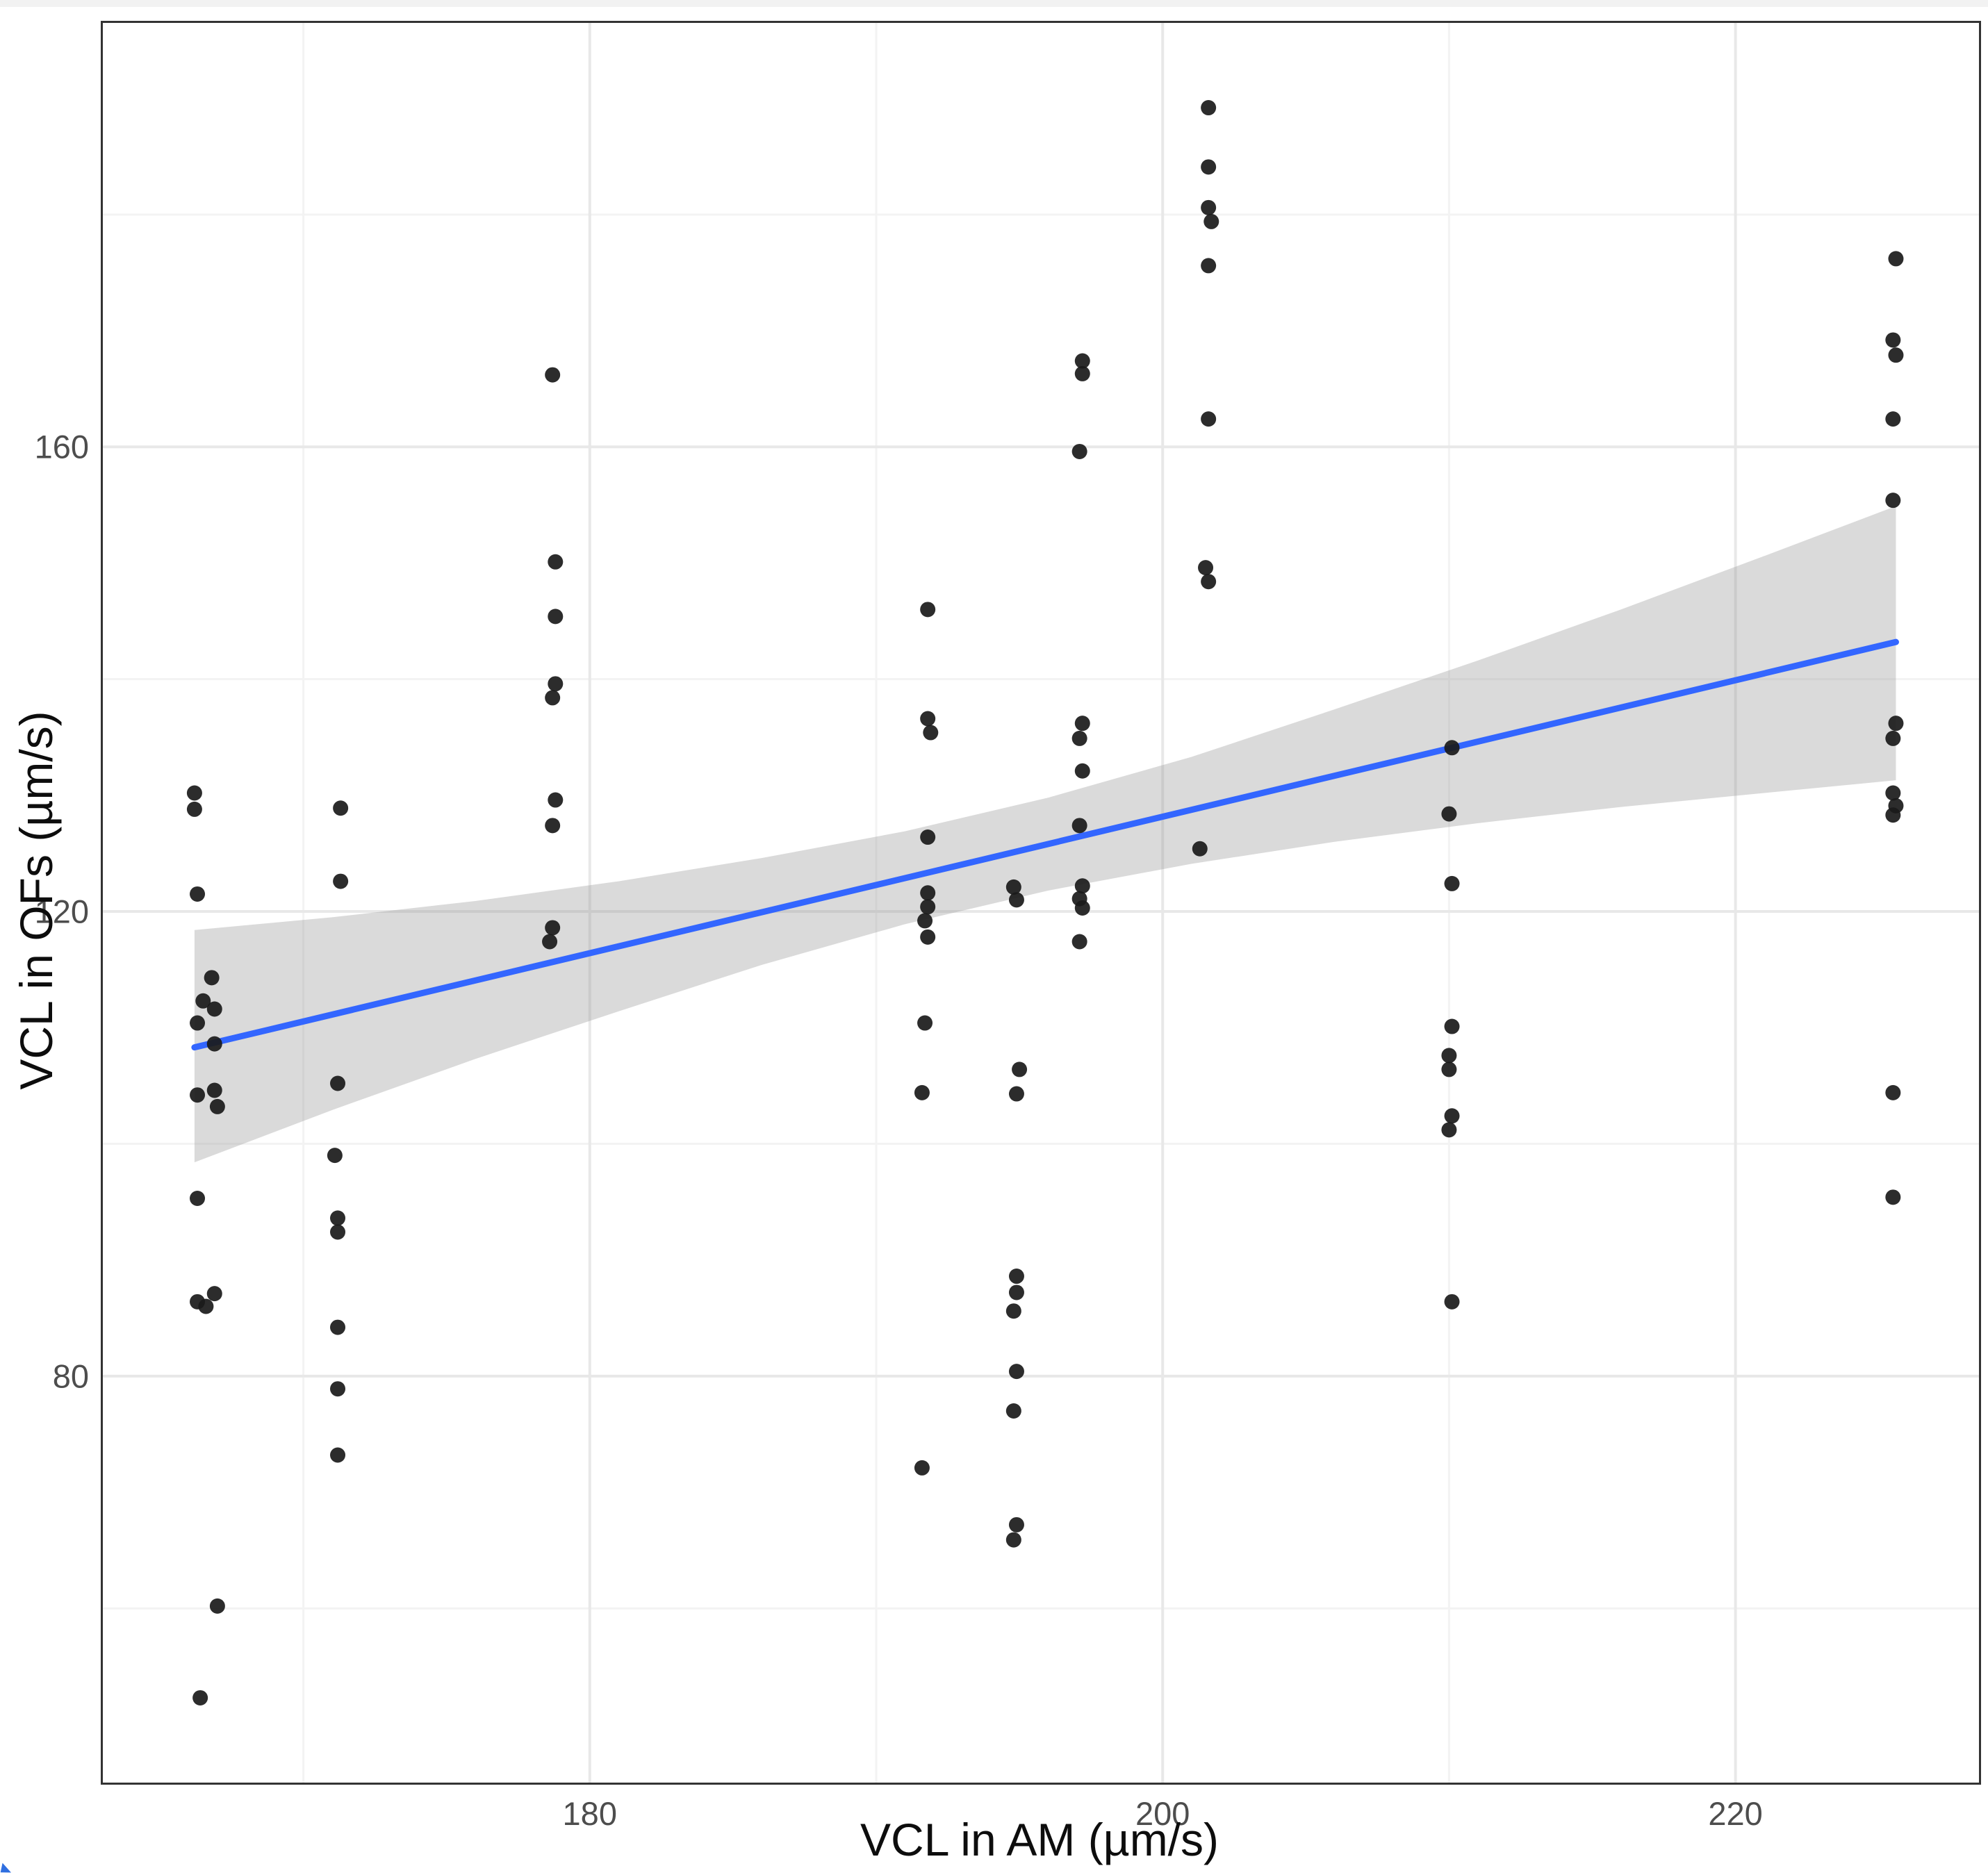 The image size is (1988, 1875). What do you see at coordinates (6, 1869) in the screenshot?
I see `stray-blue-mark` at bounding box center [6, 1869].